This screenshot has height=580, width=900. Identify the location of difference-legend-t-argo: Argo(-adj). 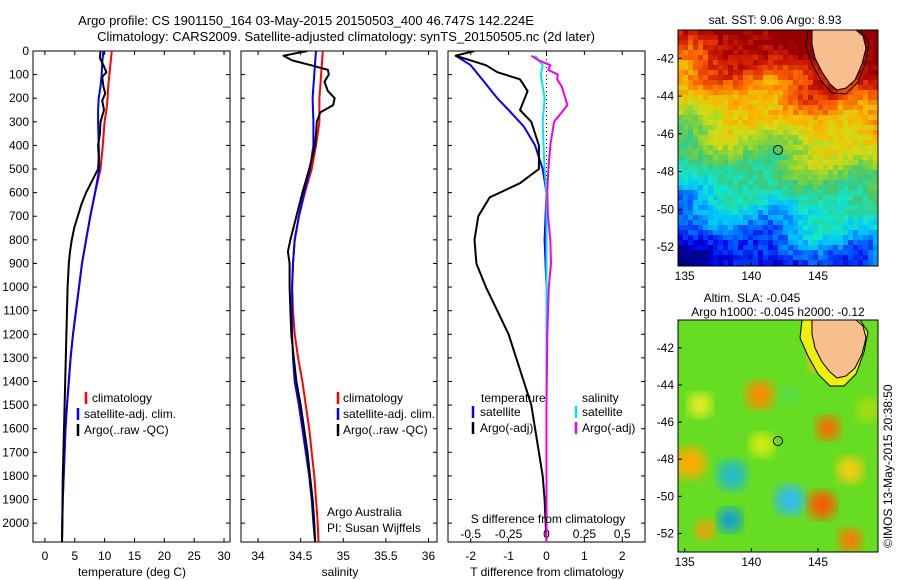
(506, 428).